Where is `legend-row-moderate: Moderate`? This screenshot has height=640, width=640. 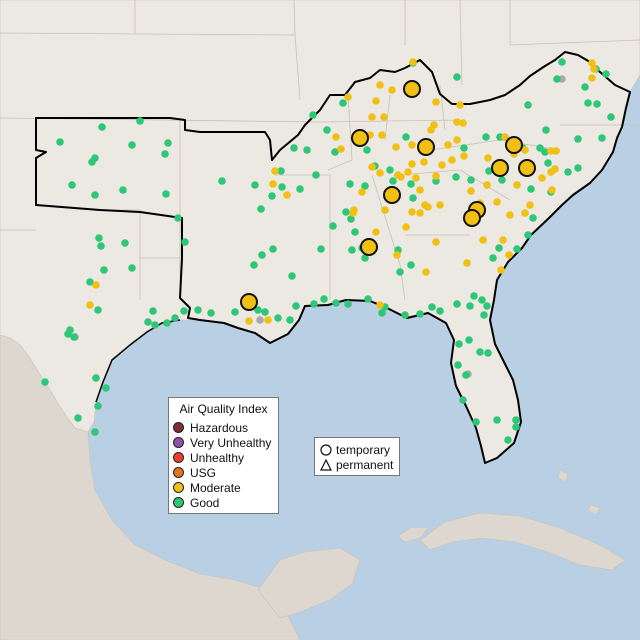
legend-row-moderate: Moderate is located at coordinates (207, 487).